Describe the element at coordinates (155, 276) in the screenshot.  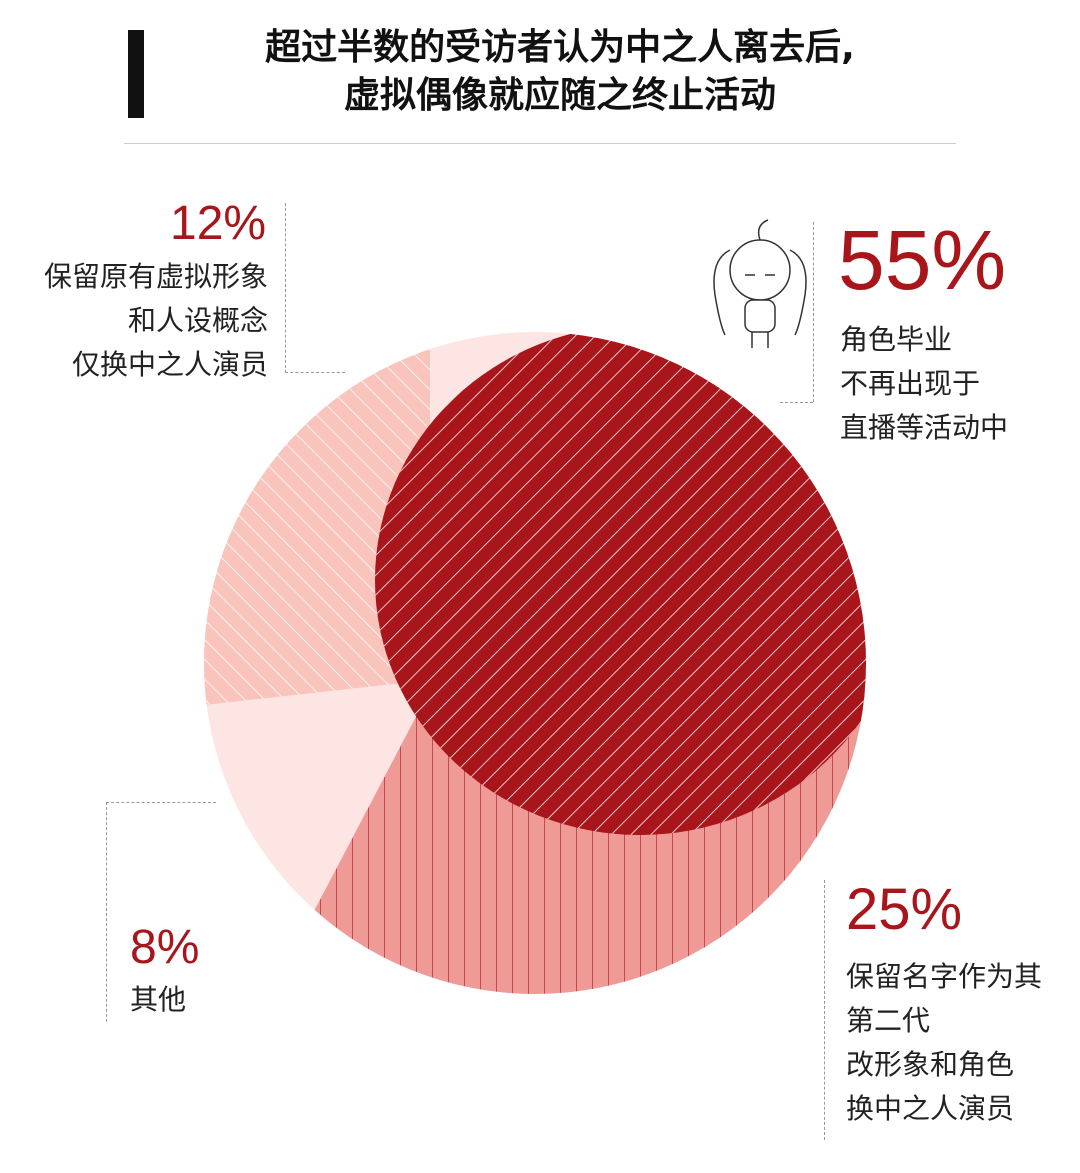
I see `label-line: 保留原有虚拟形象` at that location.